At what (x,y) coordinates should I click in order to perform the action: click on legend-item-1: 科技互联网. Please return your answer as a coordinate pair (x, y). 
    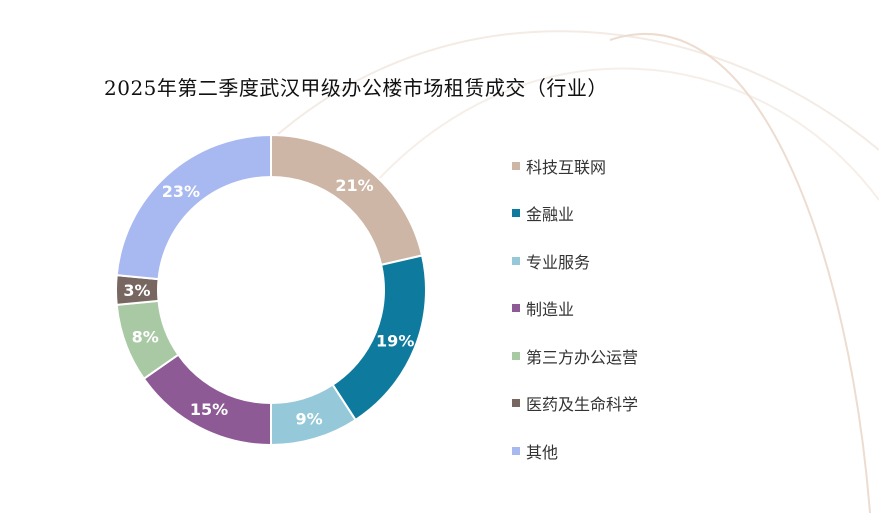
    Looking at the image, I should click on (575, 166).